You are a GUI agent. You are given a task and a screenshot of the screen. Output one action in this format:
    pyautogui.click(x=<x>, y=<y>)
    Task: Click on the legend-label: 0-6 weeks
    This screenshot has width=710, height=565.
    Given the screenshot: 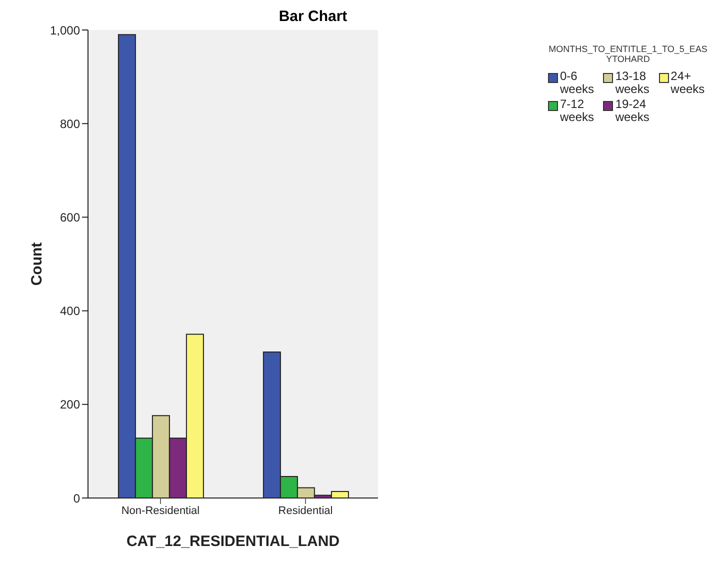 What is the action you would take?
    pyautogui.click(x=578, y=82)
    